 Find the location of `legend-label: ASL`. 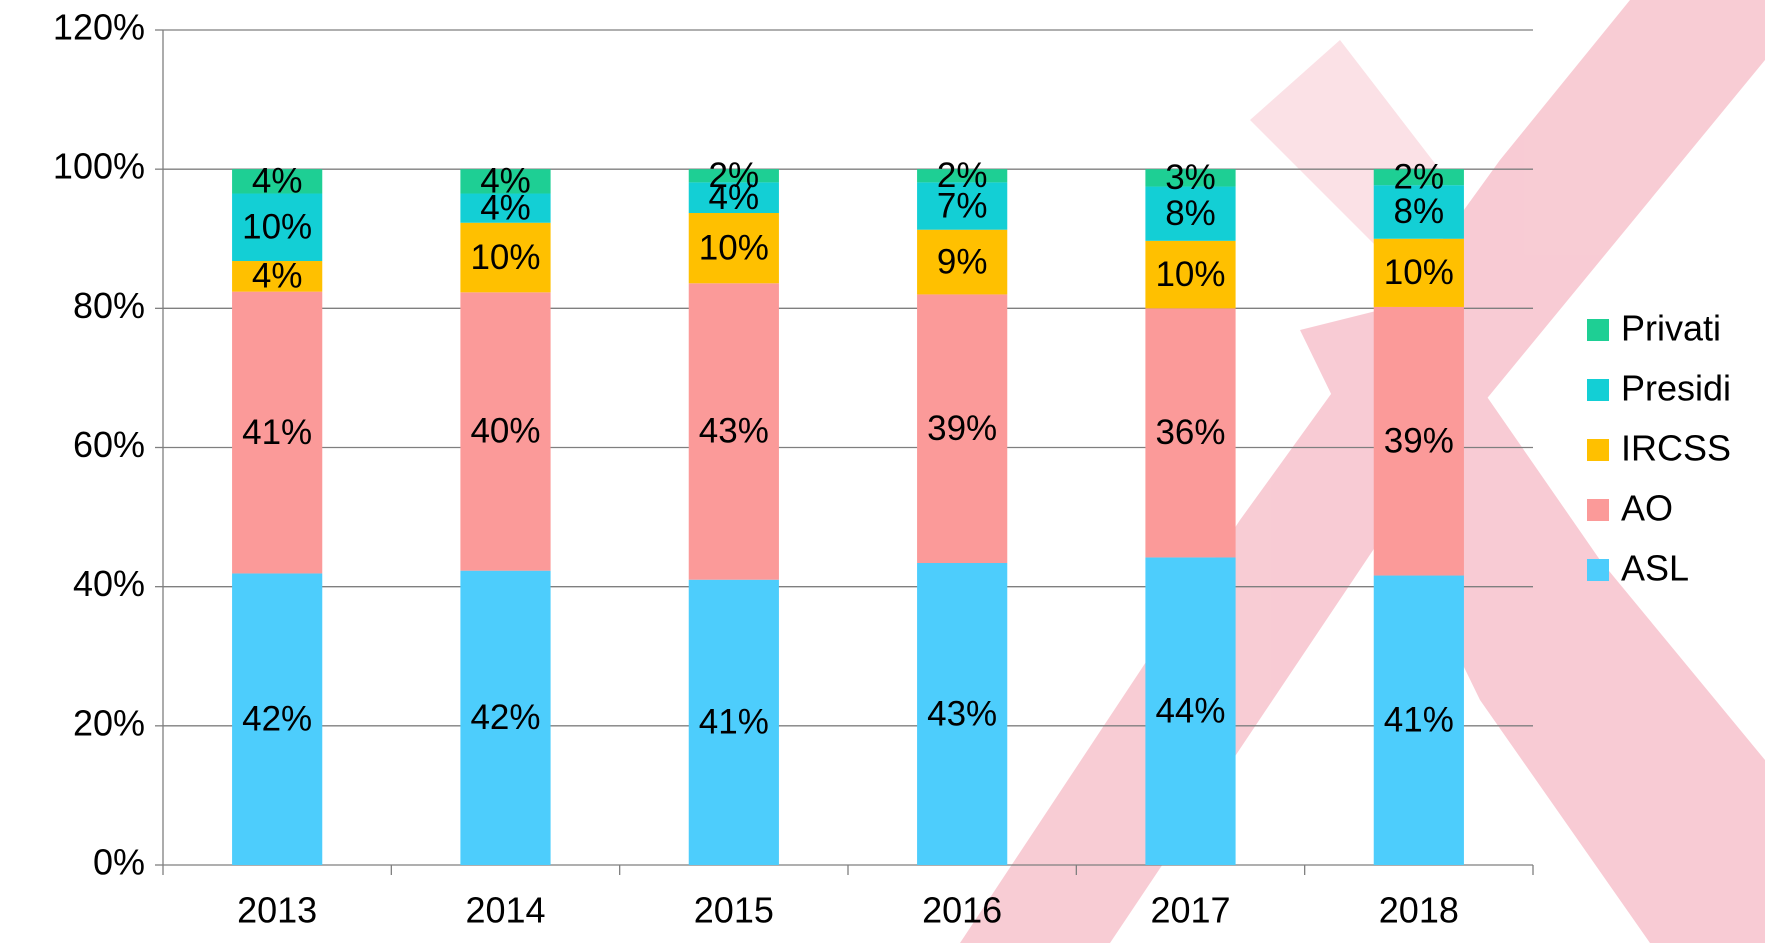

legend-label: ASL is located at coordinates (1655, 568).